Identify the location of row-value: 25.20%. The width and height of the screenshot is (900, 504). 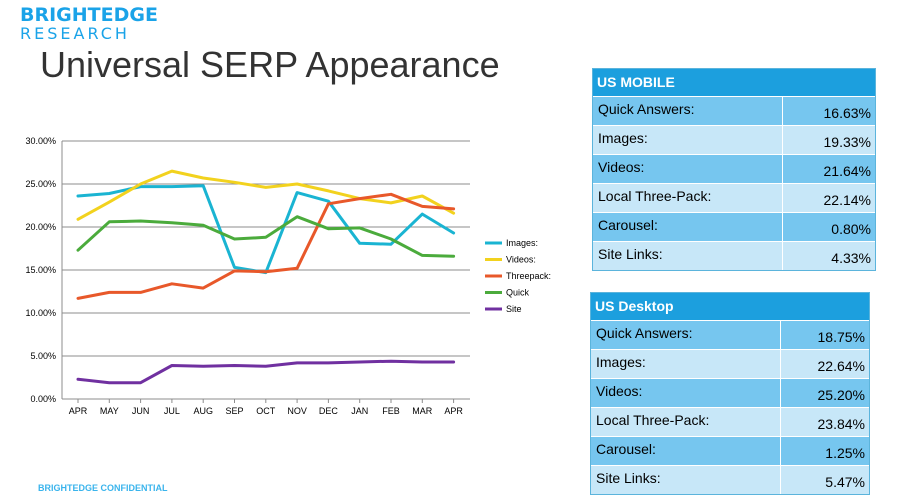
(841, 395).